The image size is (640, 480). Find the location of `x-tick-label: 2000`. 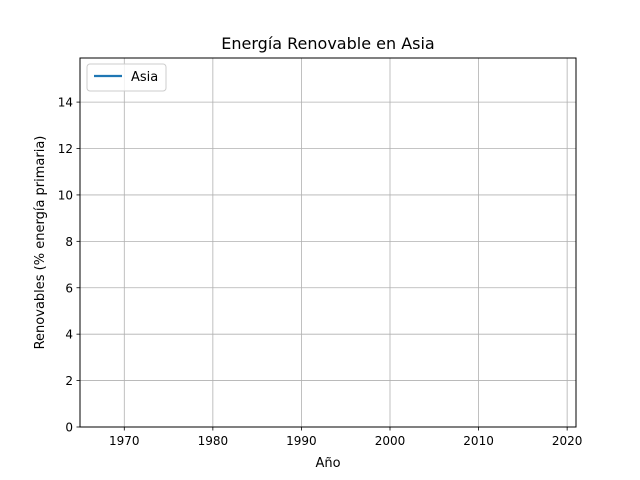

x-tick-label: 2000 is located at coordinates (390, 441).